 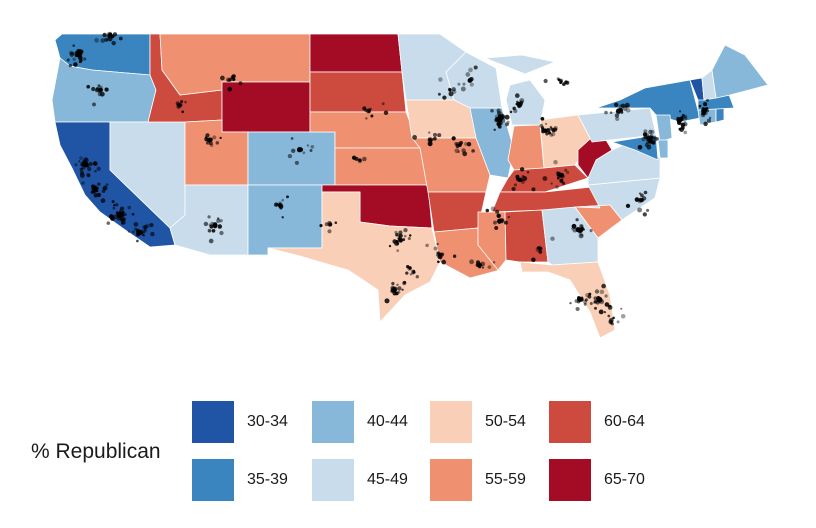 What do you see at coordinates (267, 479) in the screenshot?
I see `legend-label: 35-39` at bounding box center [267, 479].